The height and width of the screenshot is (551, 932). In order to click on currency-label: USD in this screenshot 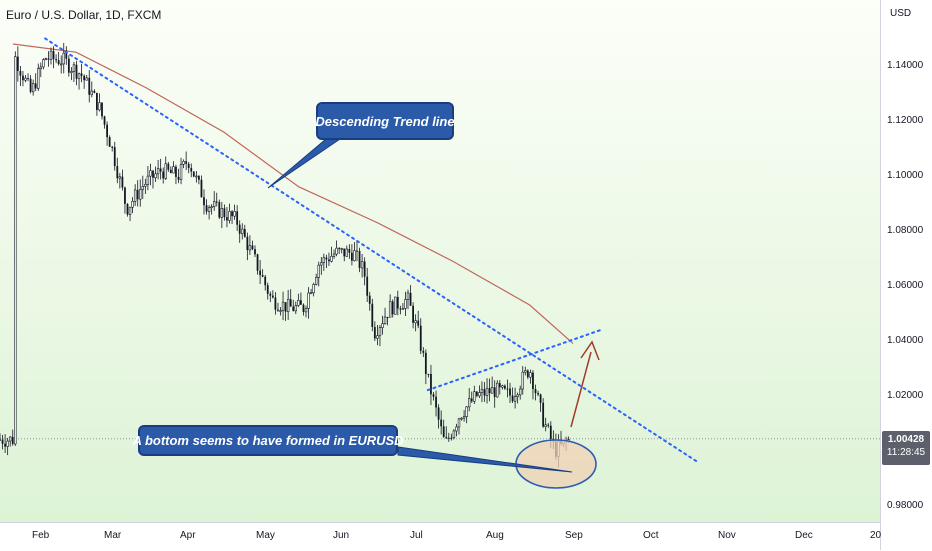, I will do `click(901, 13)`.